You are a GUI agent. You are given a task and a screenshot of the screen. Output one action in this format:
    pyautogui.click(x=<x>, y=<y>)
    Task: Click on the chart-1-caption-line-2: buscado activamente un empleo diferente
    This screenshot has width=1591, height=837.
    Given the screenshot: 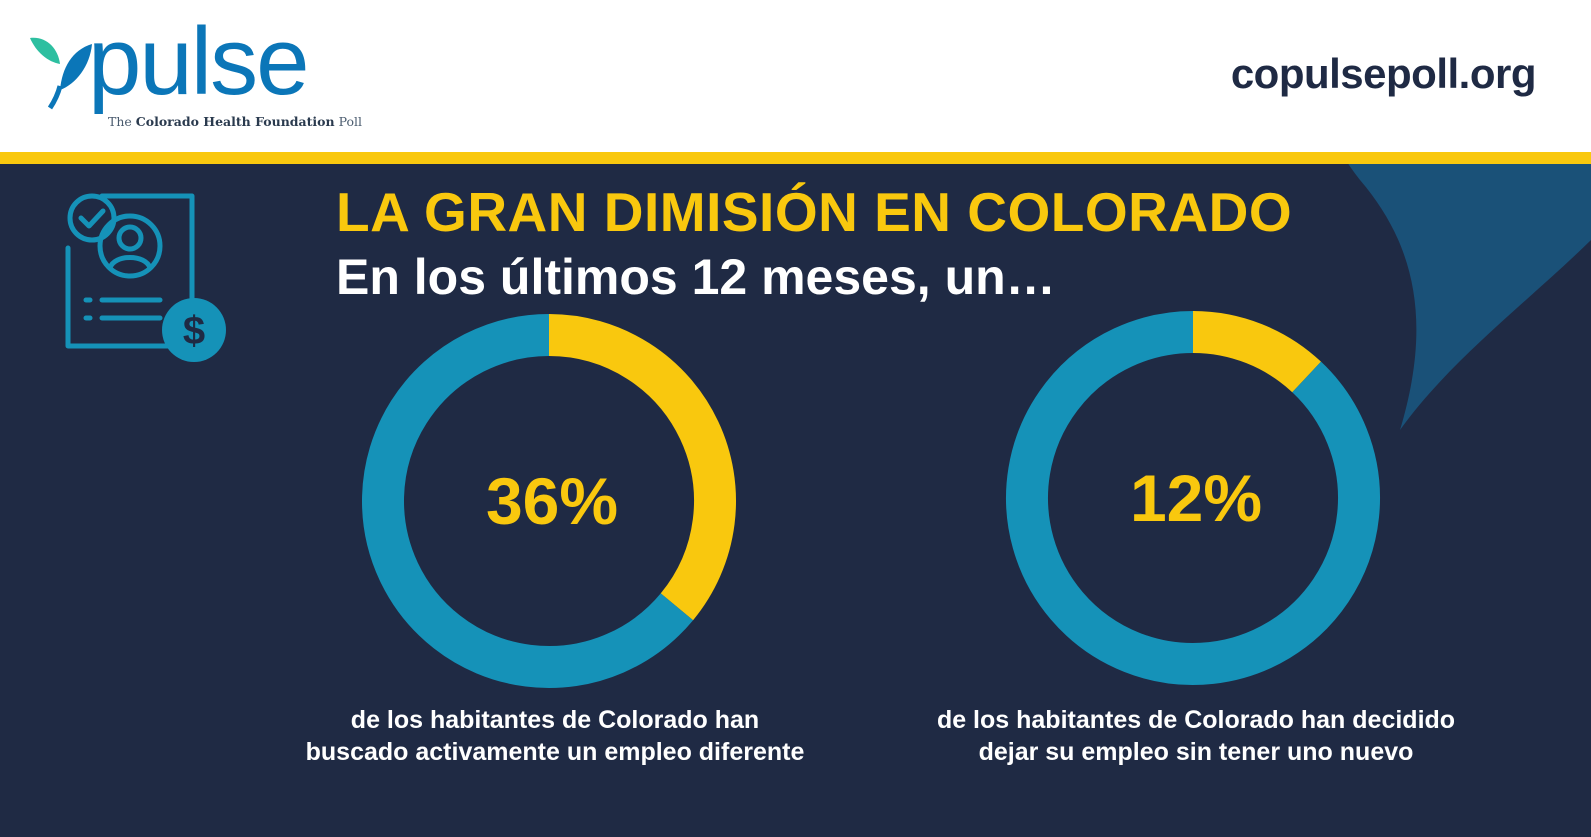 What is the action you would take?
    pyautogui.click(x=555, y=752)
    